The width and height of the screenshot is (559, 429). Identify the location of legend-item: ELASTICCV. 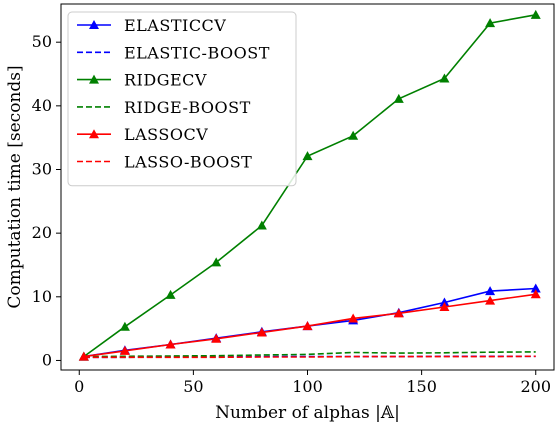
(151, 25).